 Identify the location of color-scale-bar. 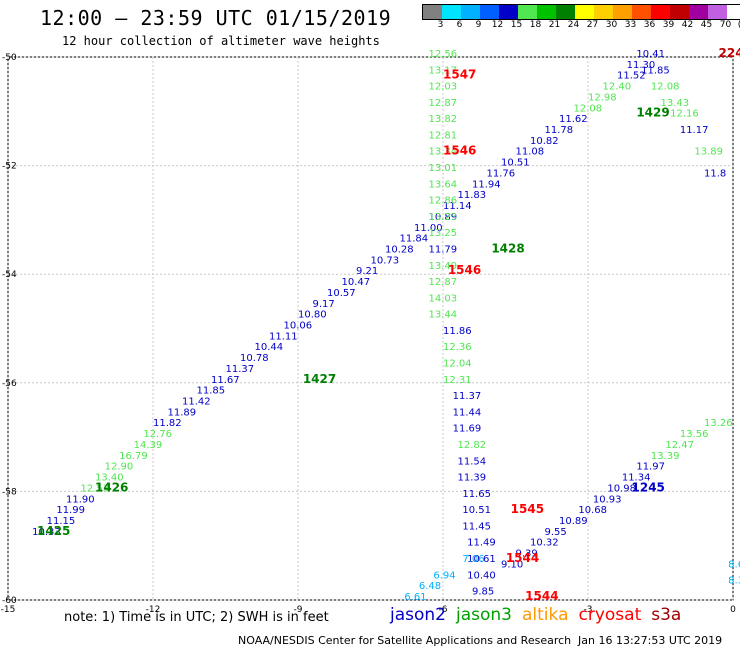
(581, 12).